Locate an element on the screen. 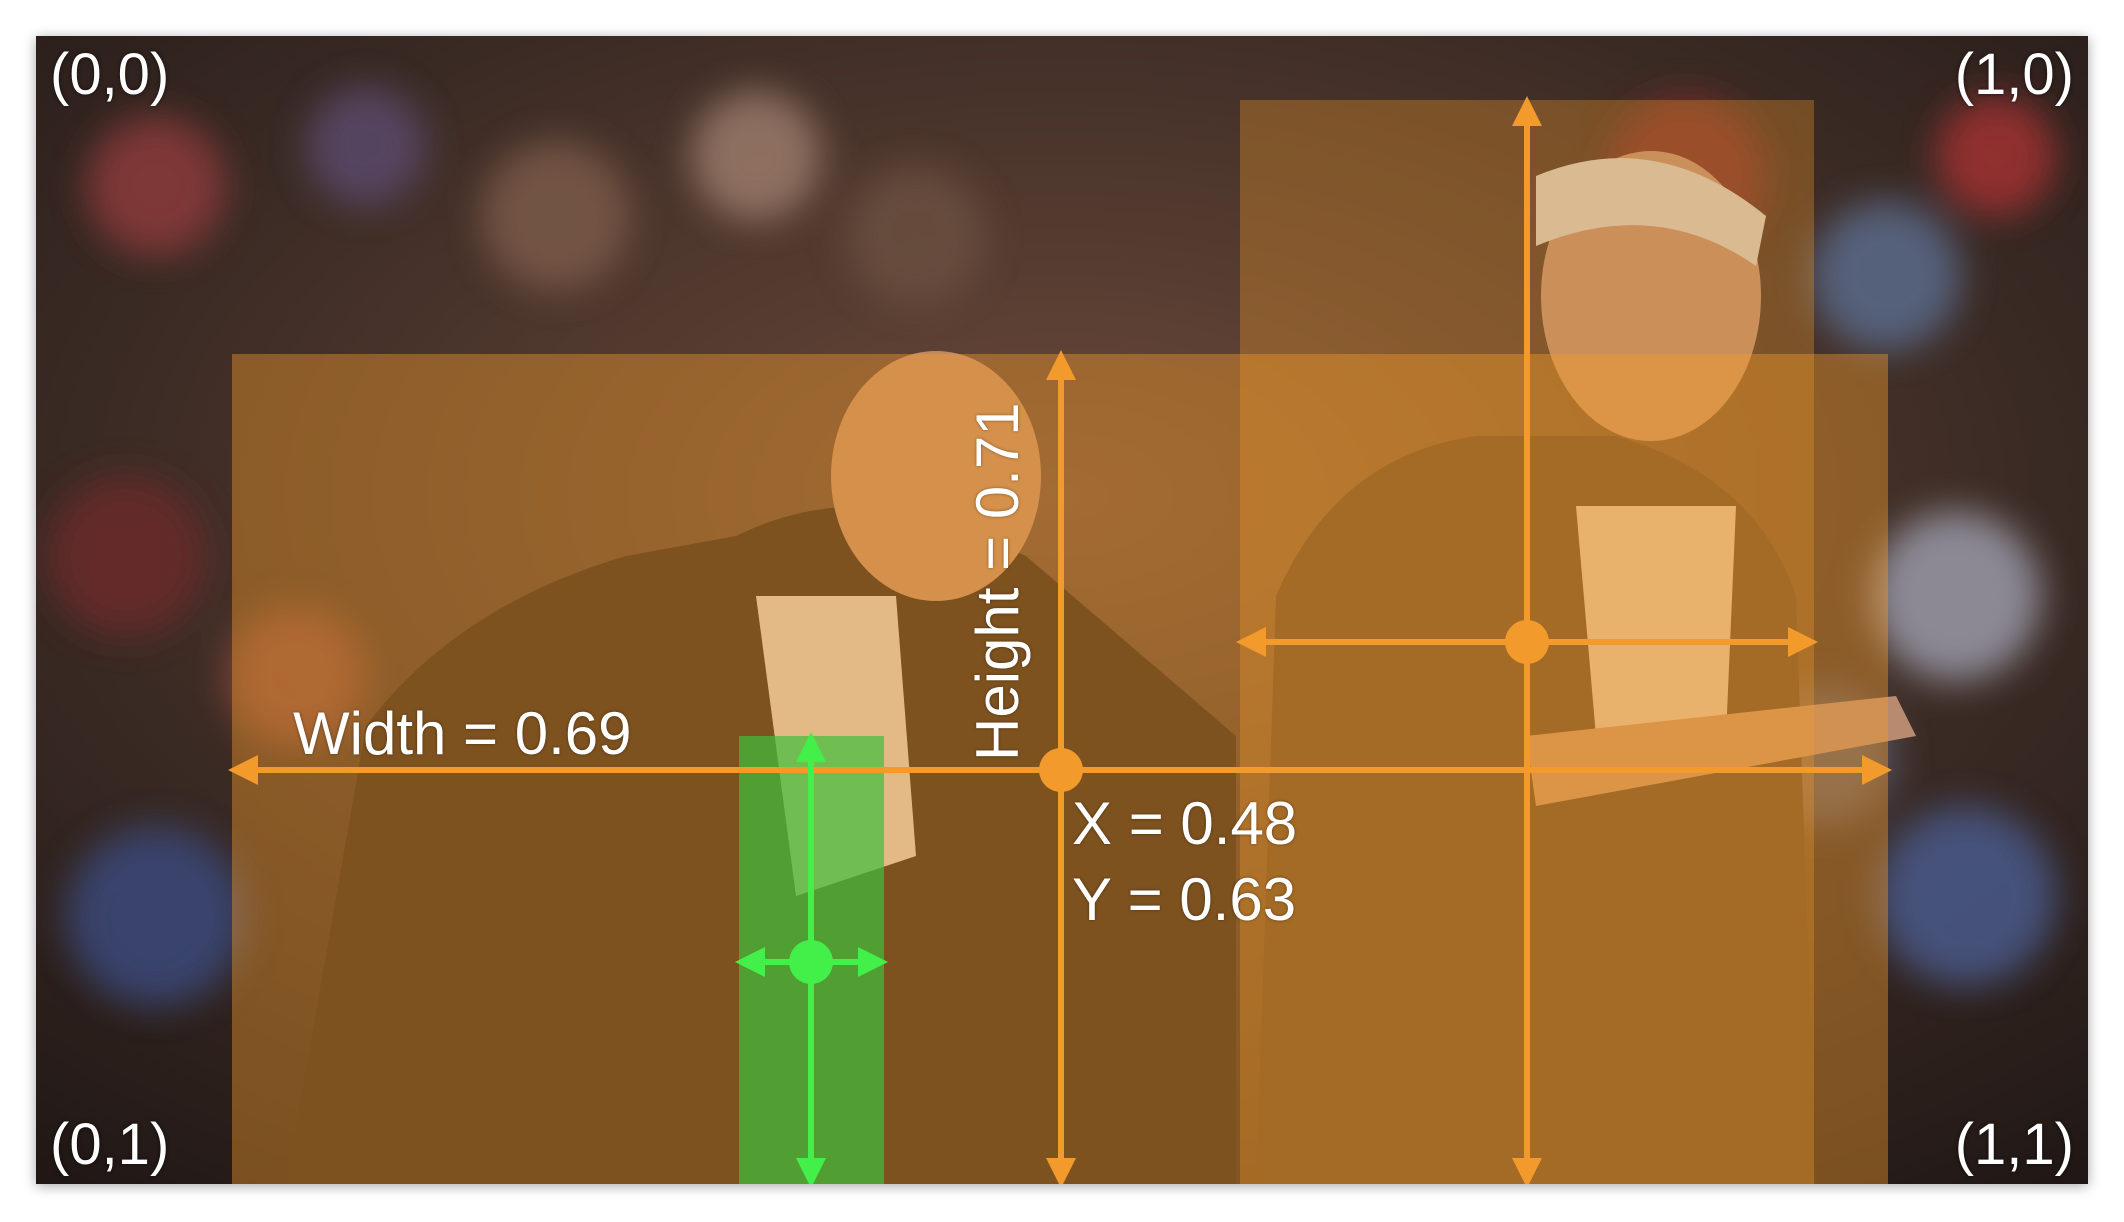  corner-label-top-right: (1,0) is located at coordinates (2014, 74).